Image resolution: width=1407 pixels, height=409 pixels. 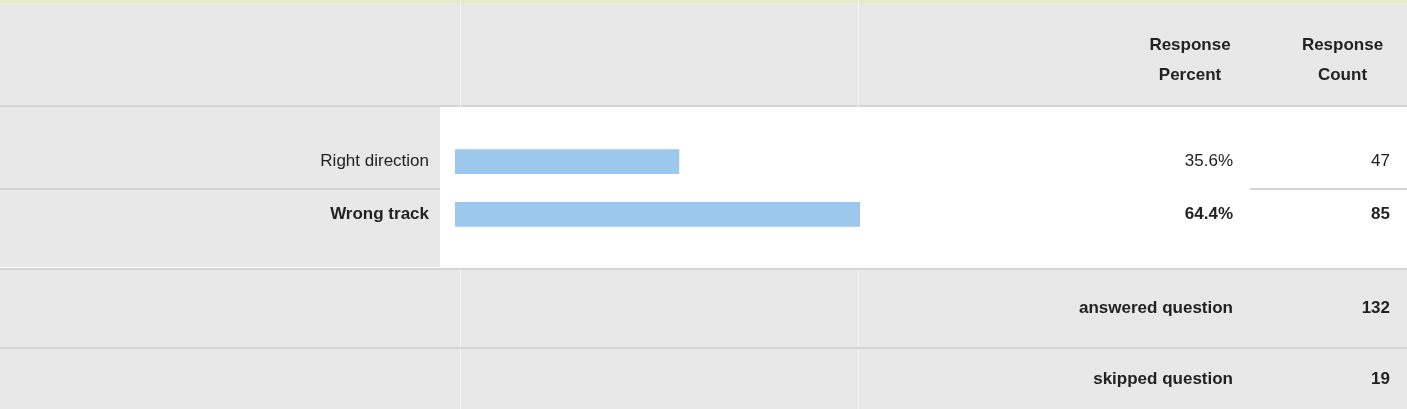 I want to click on text: 47, so click(x=1380, y=161).